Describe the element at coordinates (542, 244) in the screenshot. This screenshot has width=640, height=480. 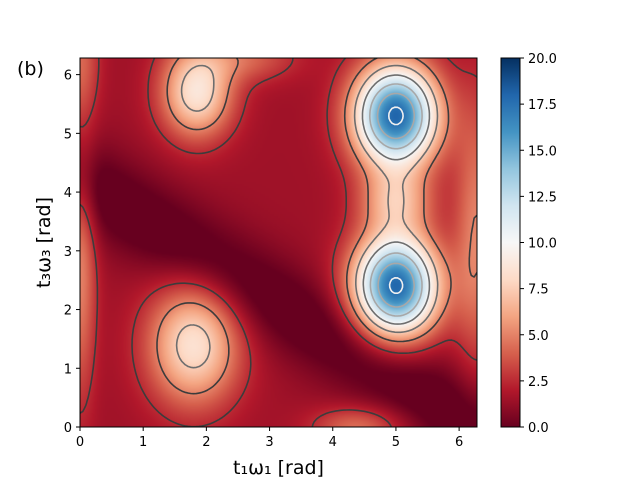
I see `colorbar-tick-label: 10.0` at that location.